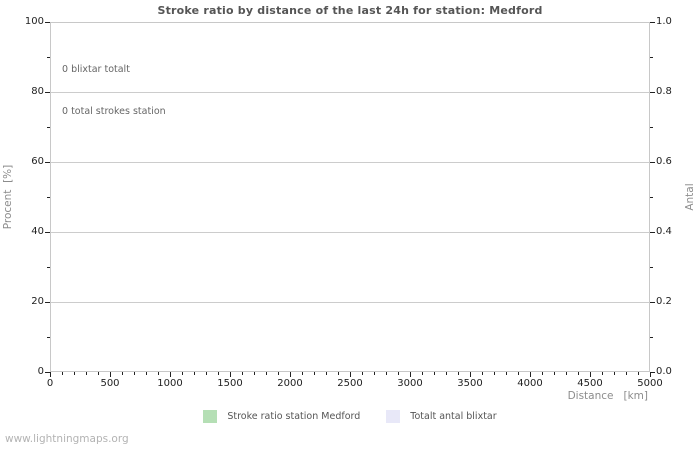 This screenshot has height=450, width=700. I want to click on legend-swatch-stroke-ratio, so click(210, 416).